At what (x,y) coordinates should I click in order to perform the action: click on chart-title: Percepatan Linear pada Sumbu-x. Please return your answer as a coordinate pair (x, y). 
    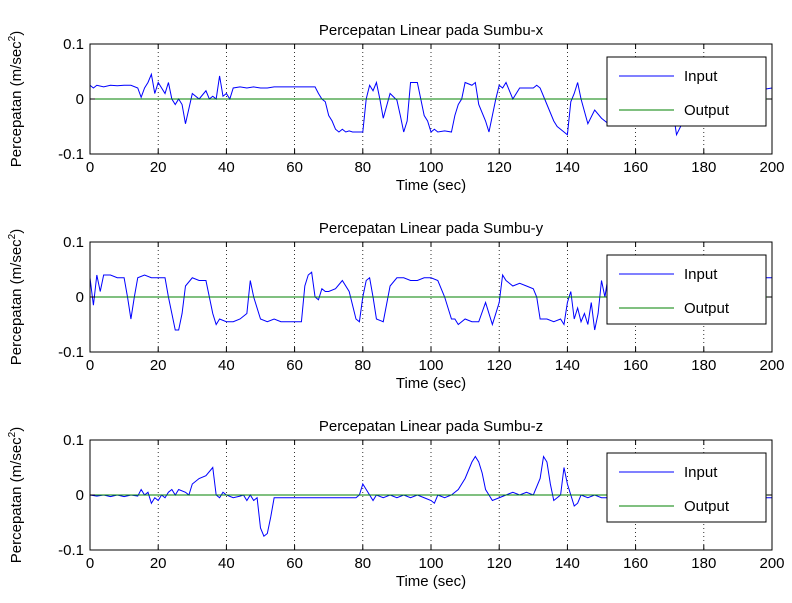
    Looking at the image, I should click on (431, 30).